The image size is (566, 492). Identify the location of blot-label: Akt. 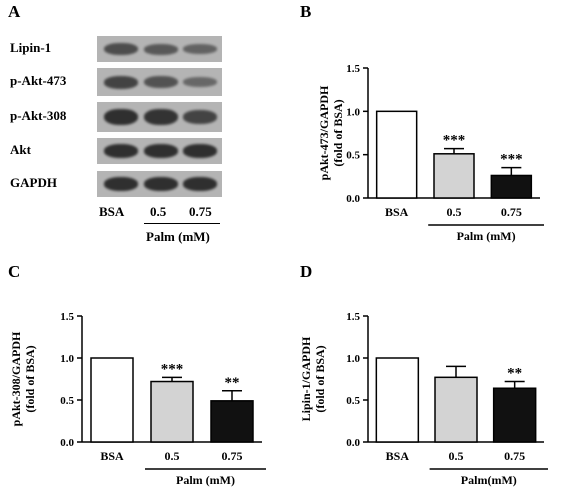
(20, 149).